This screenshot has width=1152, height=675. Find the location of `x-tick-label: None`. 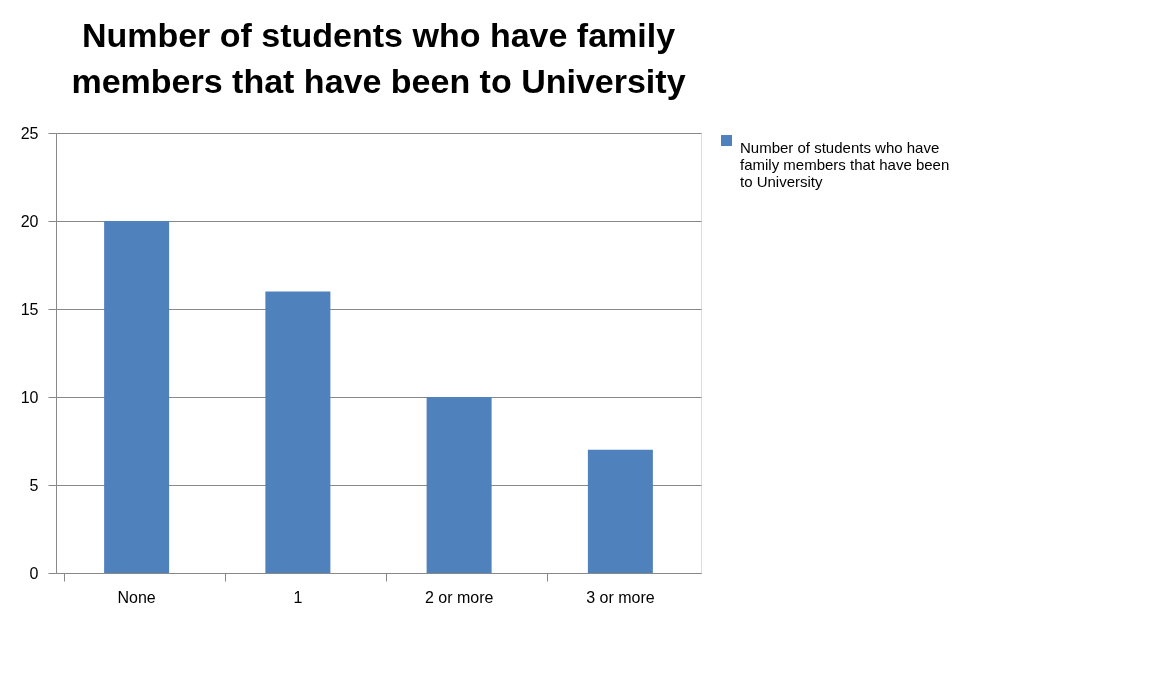

x-tick-label: None is located at coordinates (136, 597).